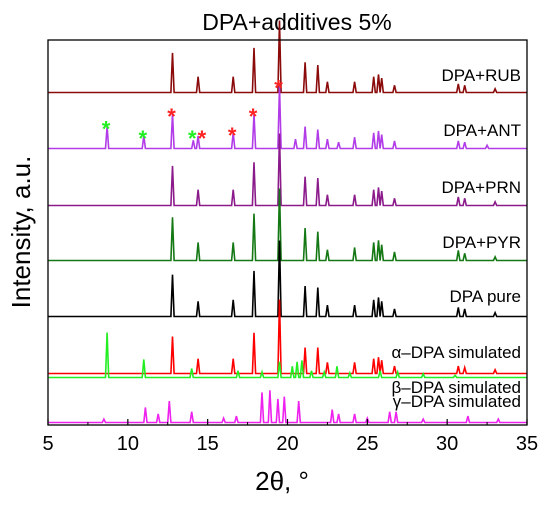  I want to click on red-star-marker-3: *, so click(232, 135).